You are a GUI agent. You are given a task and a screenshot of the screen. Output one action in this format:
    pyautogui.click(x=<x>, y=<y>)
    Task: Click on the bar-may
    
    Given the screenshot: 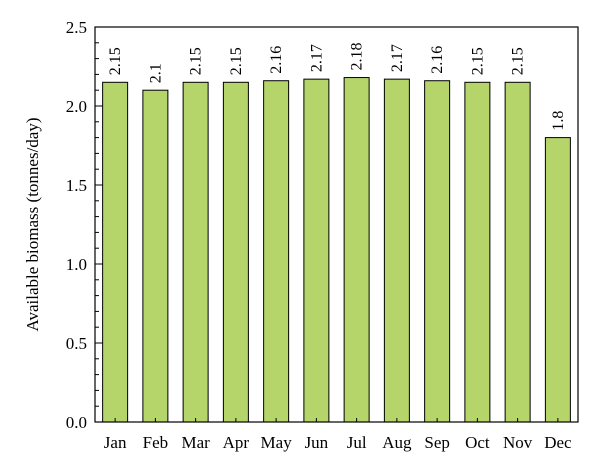 What is the action you would take?
    pyautogui.click(x=276, y=251)
    